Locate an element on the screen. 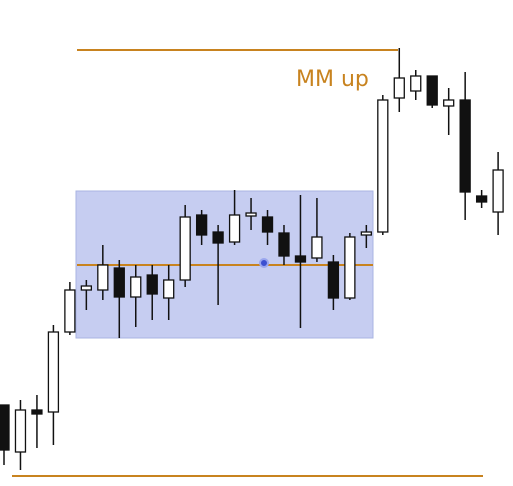  cursor-dot is located at coordinates (264, 263).